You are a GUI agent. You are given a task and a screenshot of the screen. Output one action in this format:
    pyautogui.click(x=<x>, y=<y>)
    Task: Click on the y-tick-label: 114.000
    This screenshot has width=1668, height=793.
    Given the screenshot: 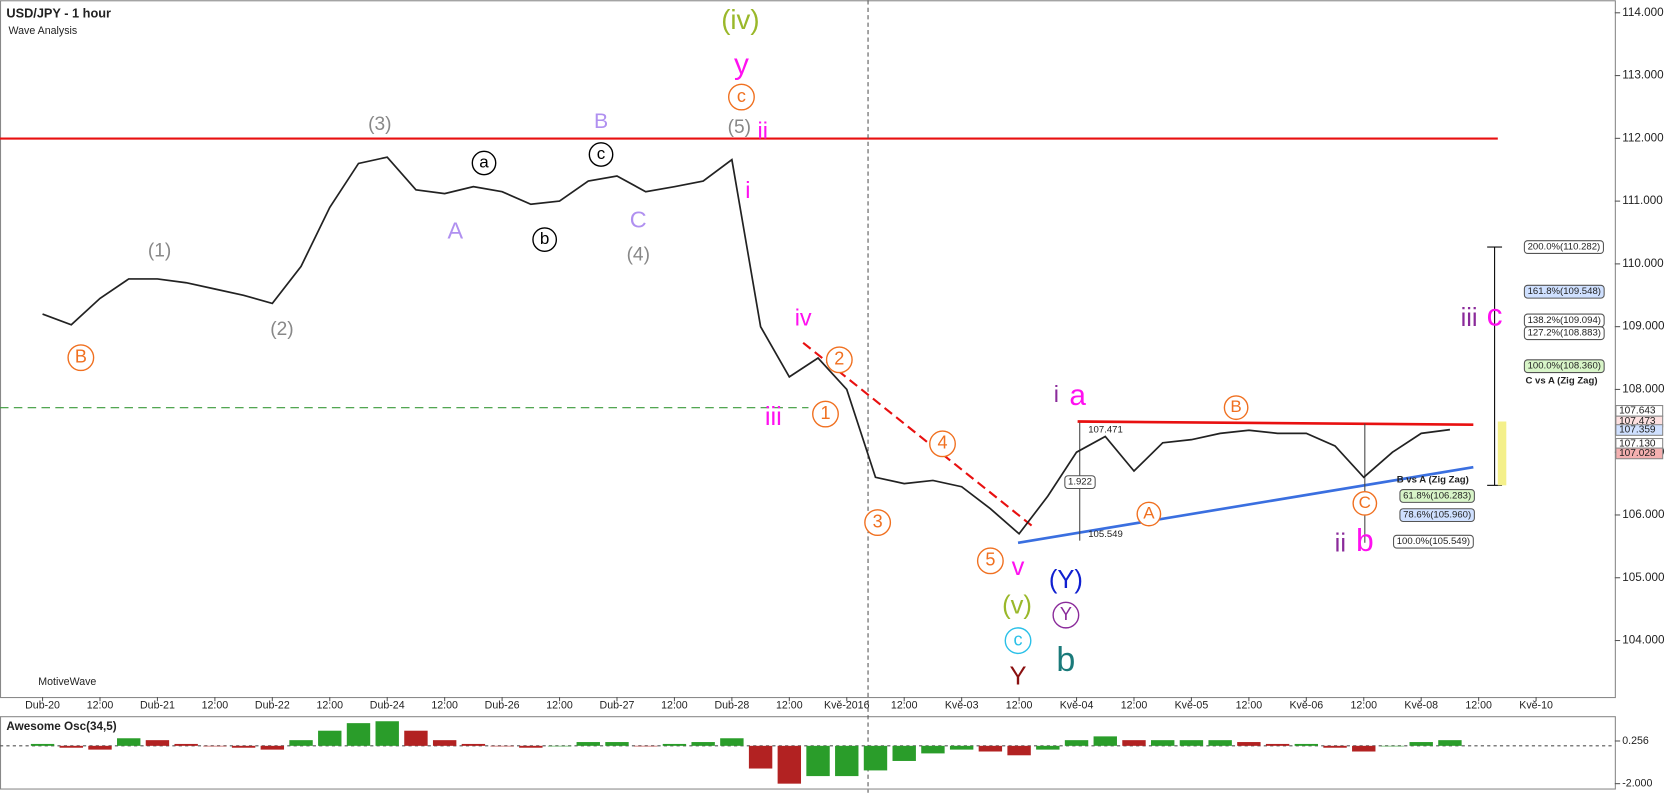 What is the action you would take?
    pyautogui.click(x=1643, y=12)
    